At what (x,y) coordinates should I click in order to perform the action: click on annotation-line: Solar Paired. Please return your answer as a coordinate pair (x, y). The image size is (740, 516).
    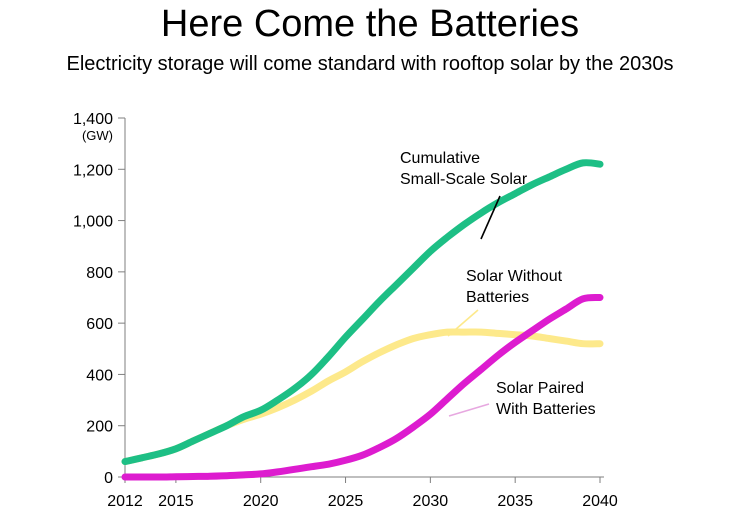
    Looking at the image, I should click on (540, 388).